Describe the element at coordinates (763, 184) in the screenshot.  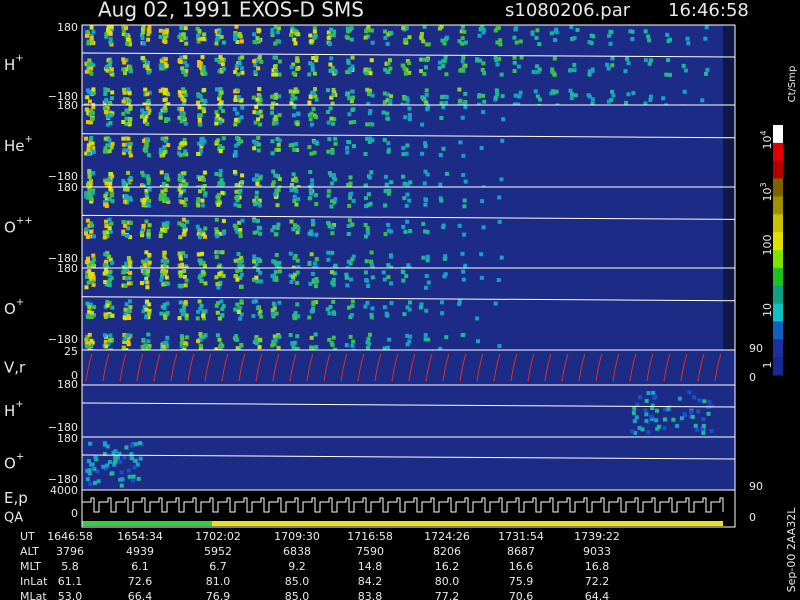
I see `label-exponent: 3` at that location.